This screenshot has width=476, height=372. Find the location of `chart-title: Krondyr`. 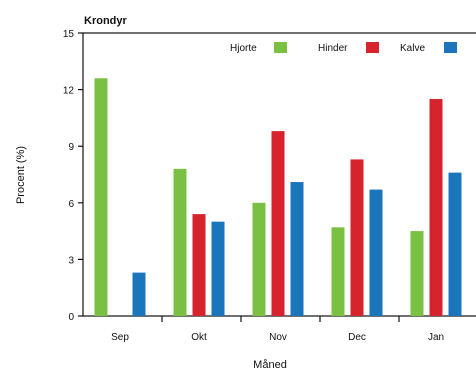

chart-title: Krondyr is located at coordinates (106, 21).